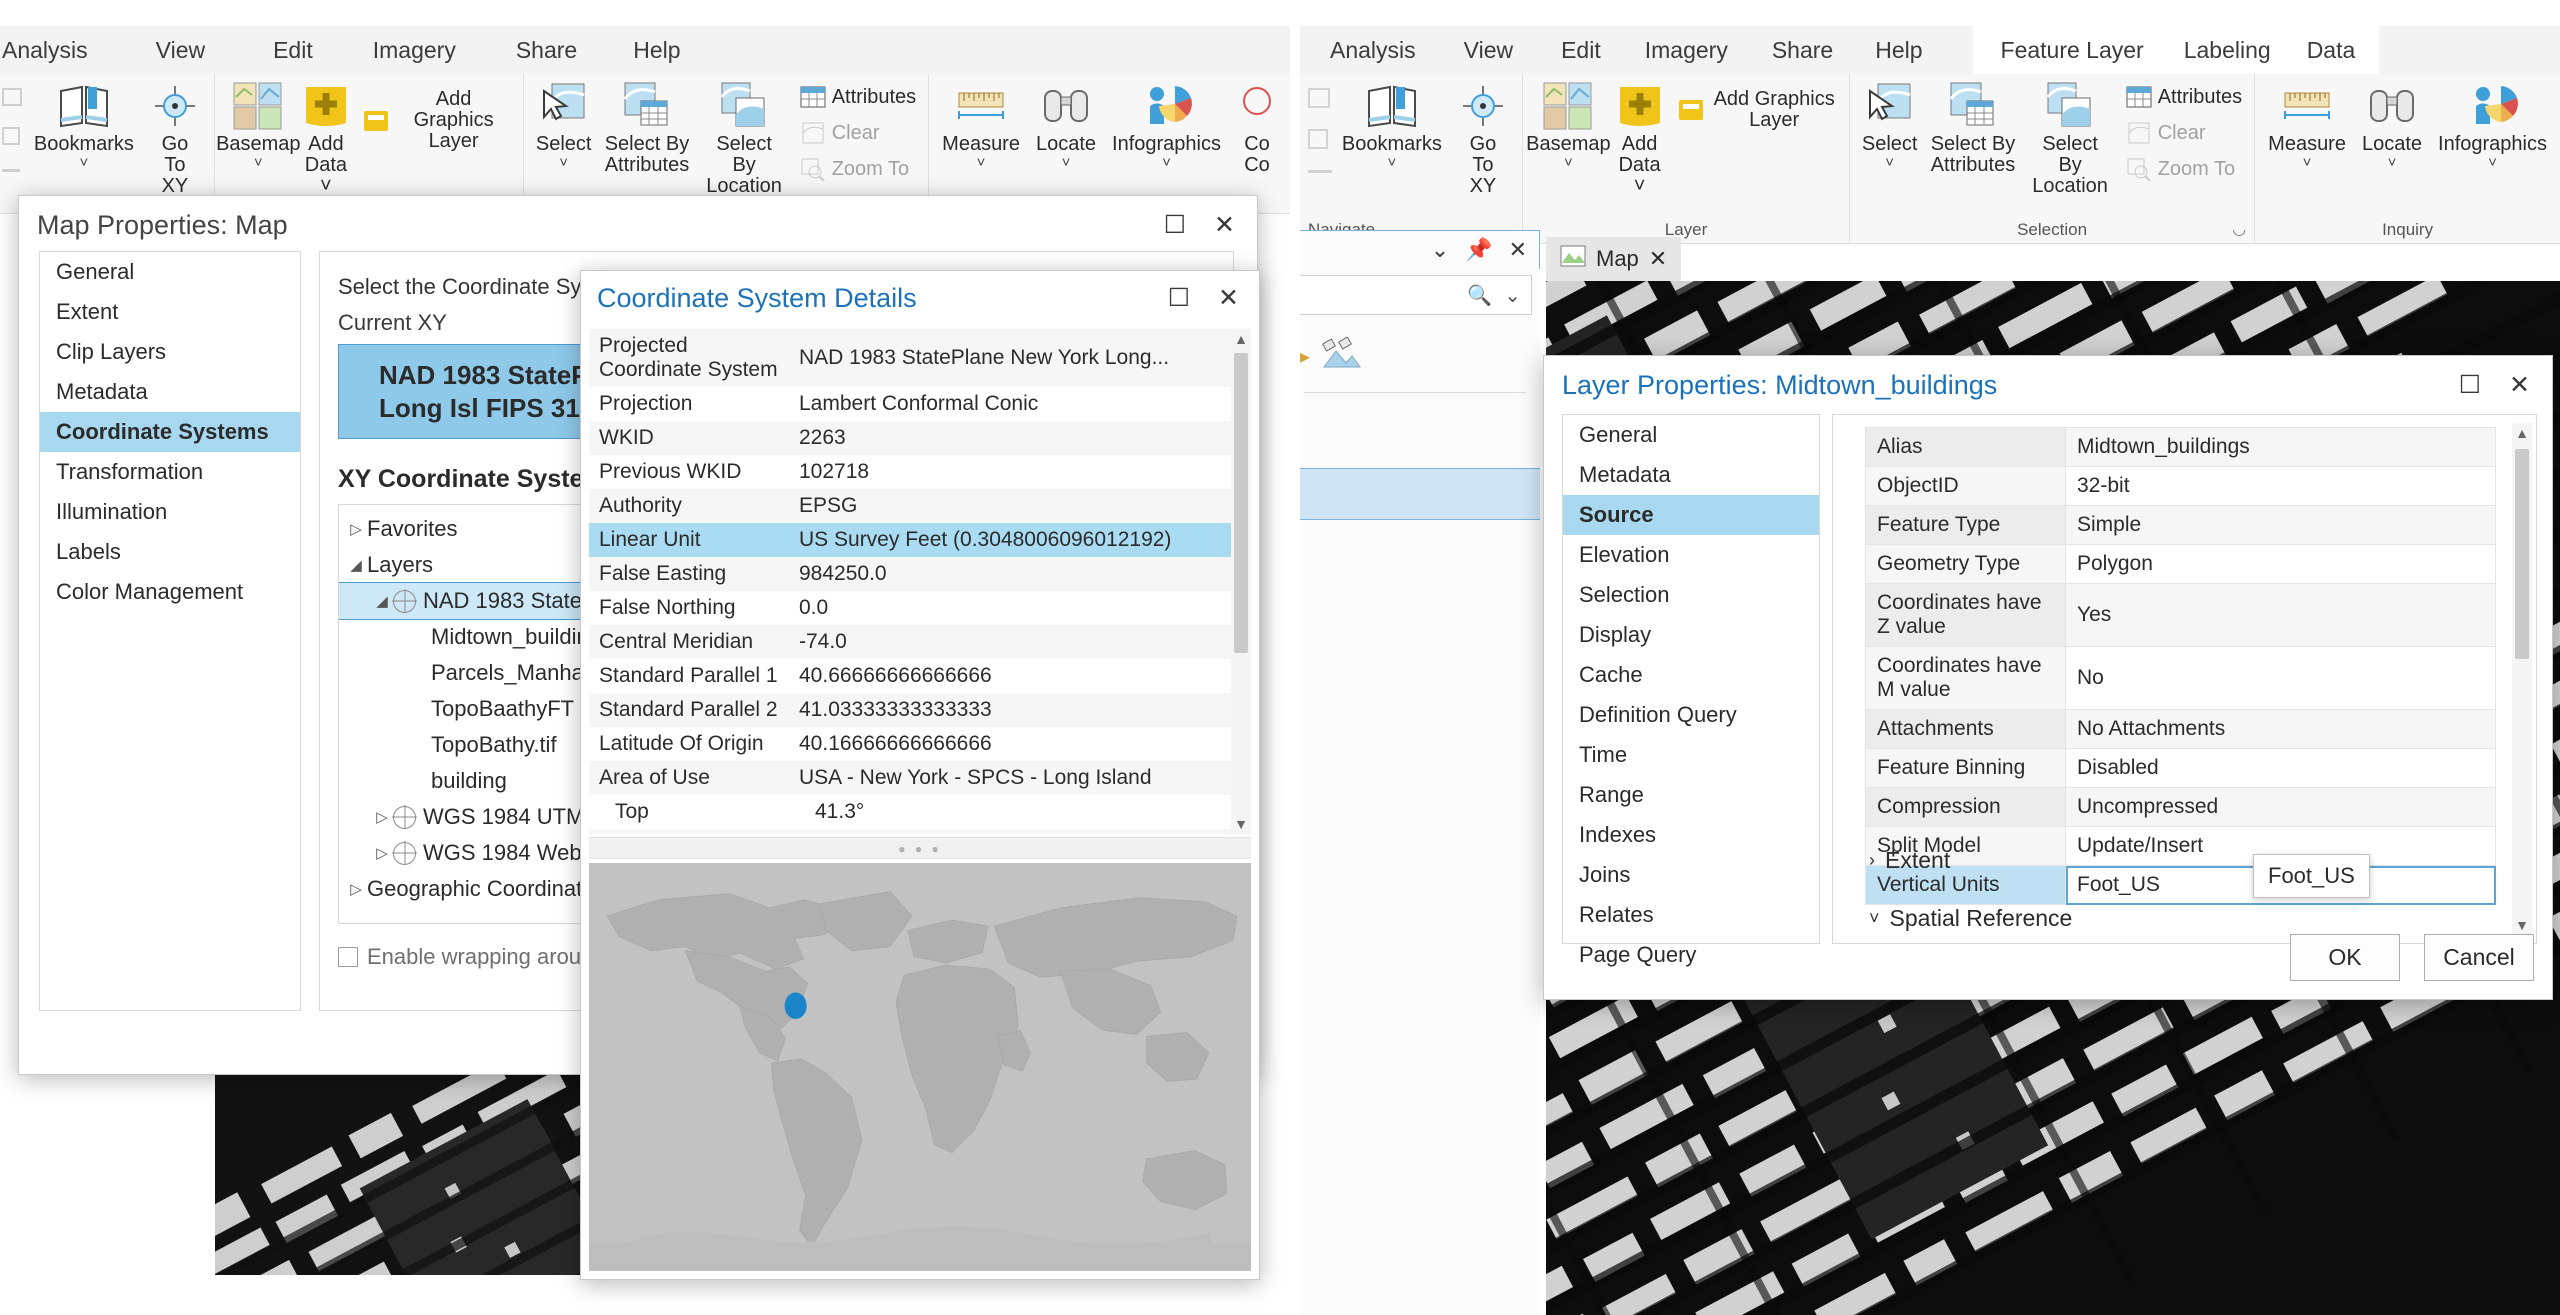 This screenshot has height=1315, width=2560. What do you see at coordinates (1305, 357) in the screenshot?
I see `chevron-right-icon: ▸` at bounding box center [1305, 357].